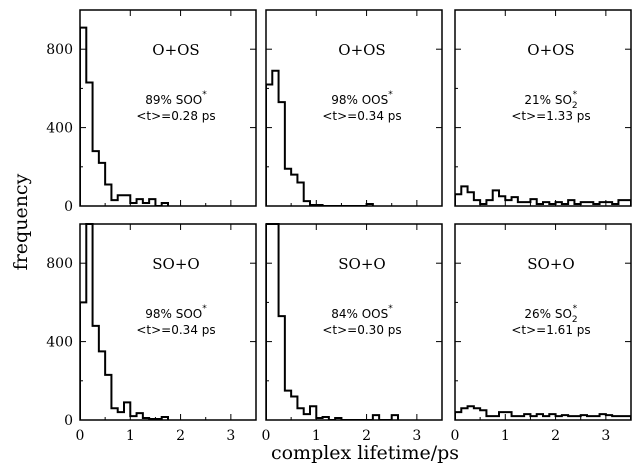 This screenshot has width=640, height=464. I want to click on panel-percentage: 84% OOS*, so click(362, 312).